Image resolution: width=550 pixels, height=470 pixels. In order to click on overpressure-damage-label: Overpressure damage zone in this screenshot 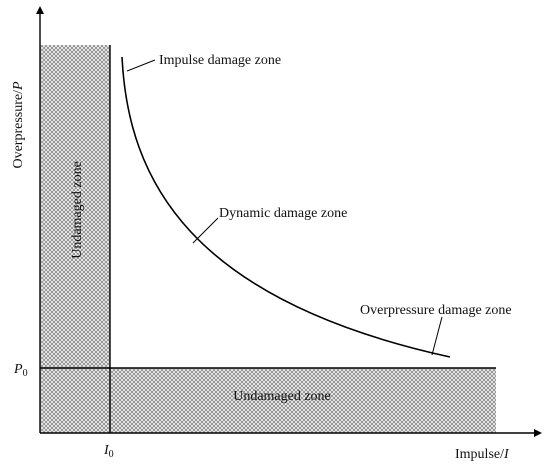, I will do `click(436, 310)`.